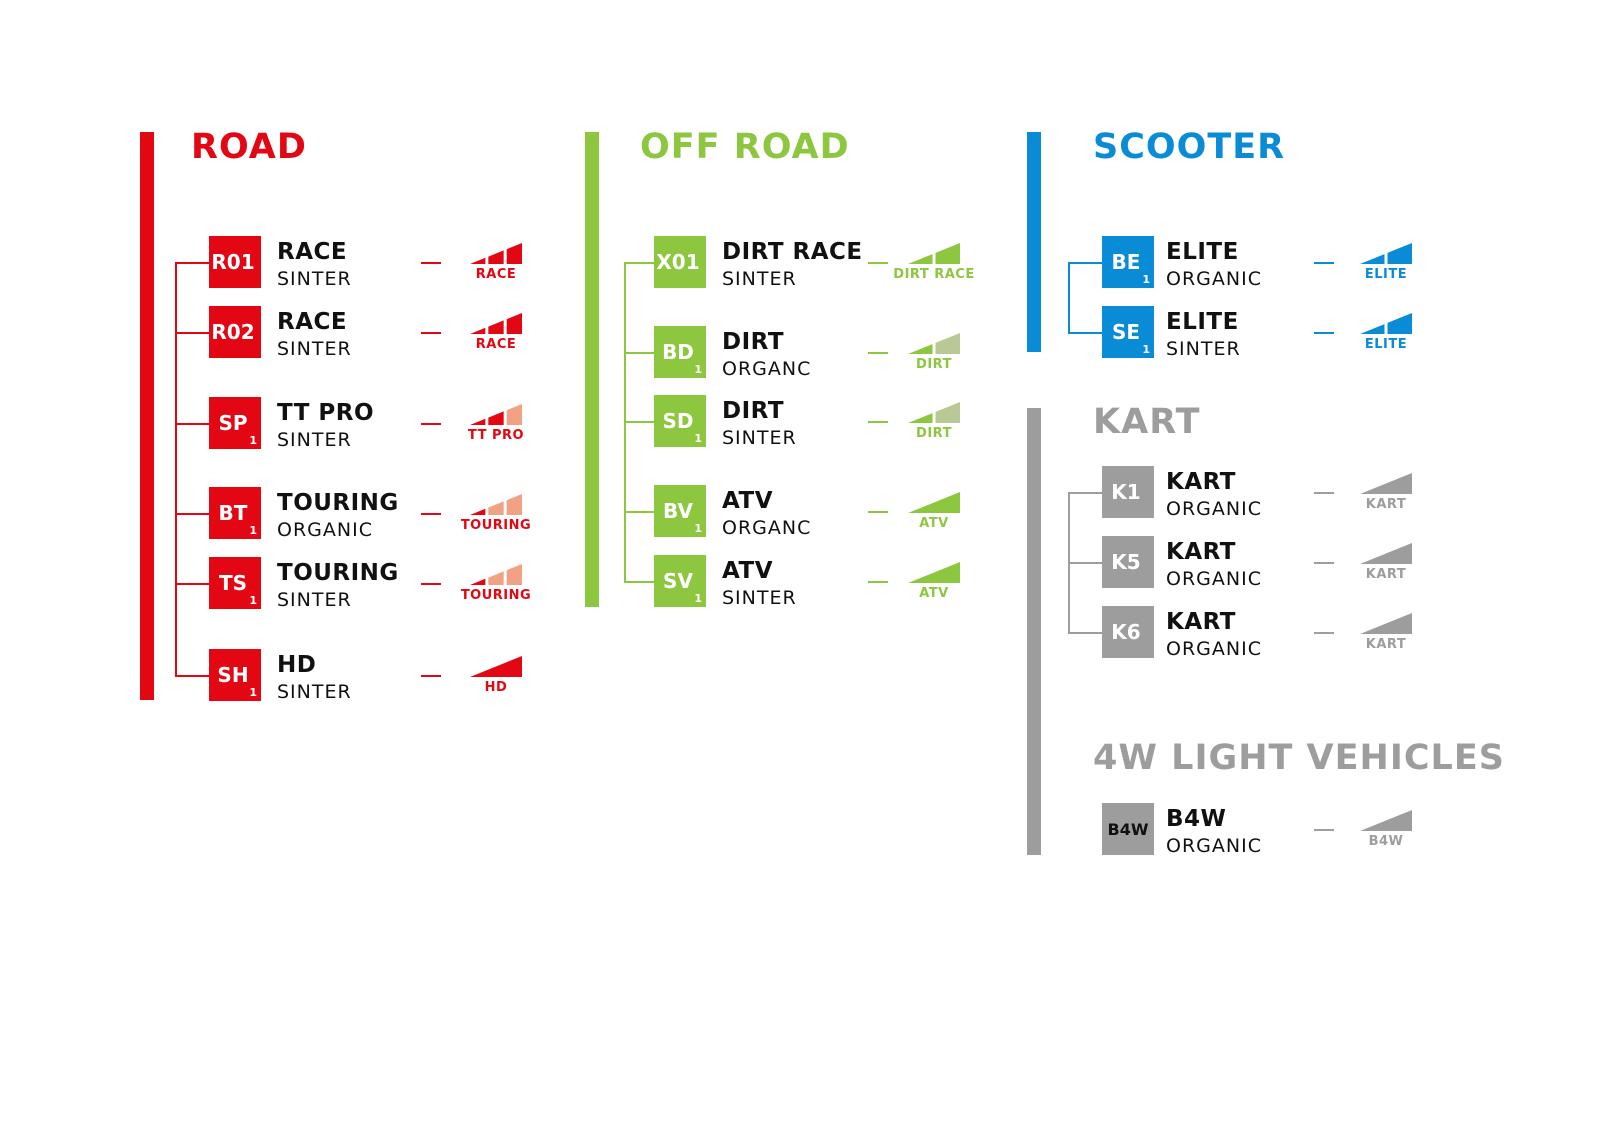  What do you see at coordinates (496, 525) in the screenshot?
I see `performance-level-label: TOURING` at bounding box center [496, 525].